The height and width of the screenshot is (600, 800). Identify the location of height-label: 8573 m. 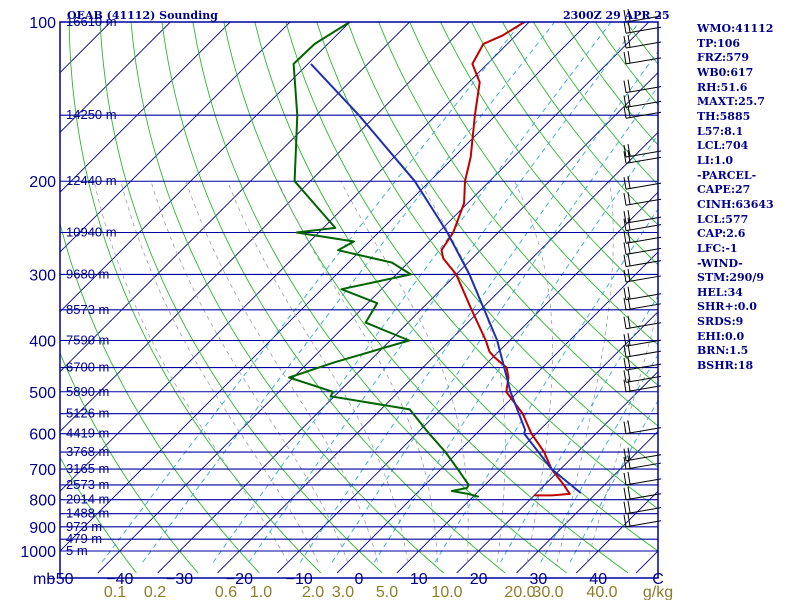
(87, 309).